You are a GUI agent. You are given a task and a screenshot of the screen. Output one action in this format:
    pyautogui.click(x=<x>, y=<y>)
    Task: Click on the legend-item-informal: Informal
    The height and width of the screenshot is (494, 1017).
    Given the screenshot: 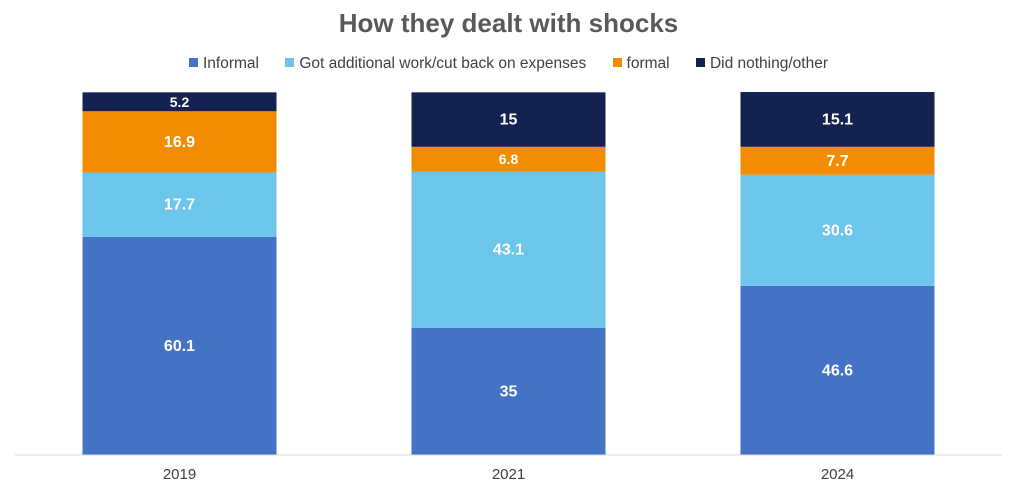 What is the action you would take?
    pyautogui.click(x=224, y=64)
    